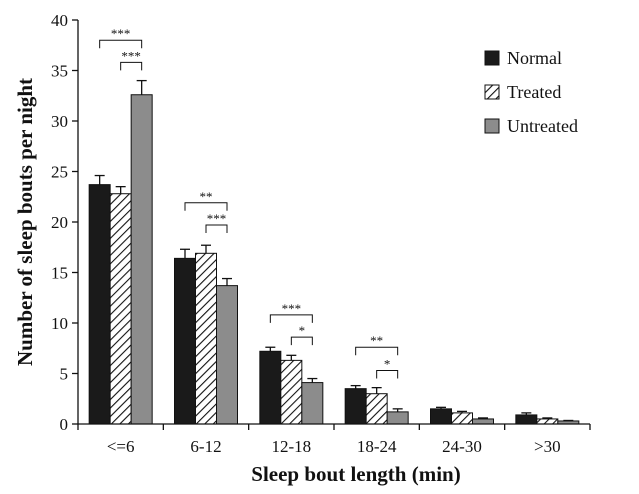 The image size is (639, 494). I want to click on y-tick-label-3: 15, so click(59, 273).